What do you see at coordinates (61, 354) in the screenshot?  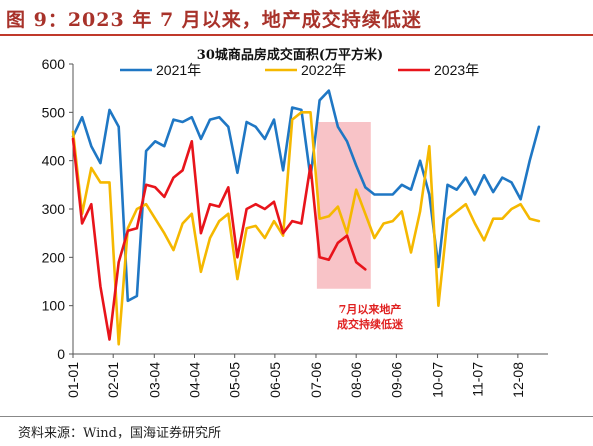 I see `y-tick-label: 0` at bounding box center [61, 354].